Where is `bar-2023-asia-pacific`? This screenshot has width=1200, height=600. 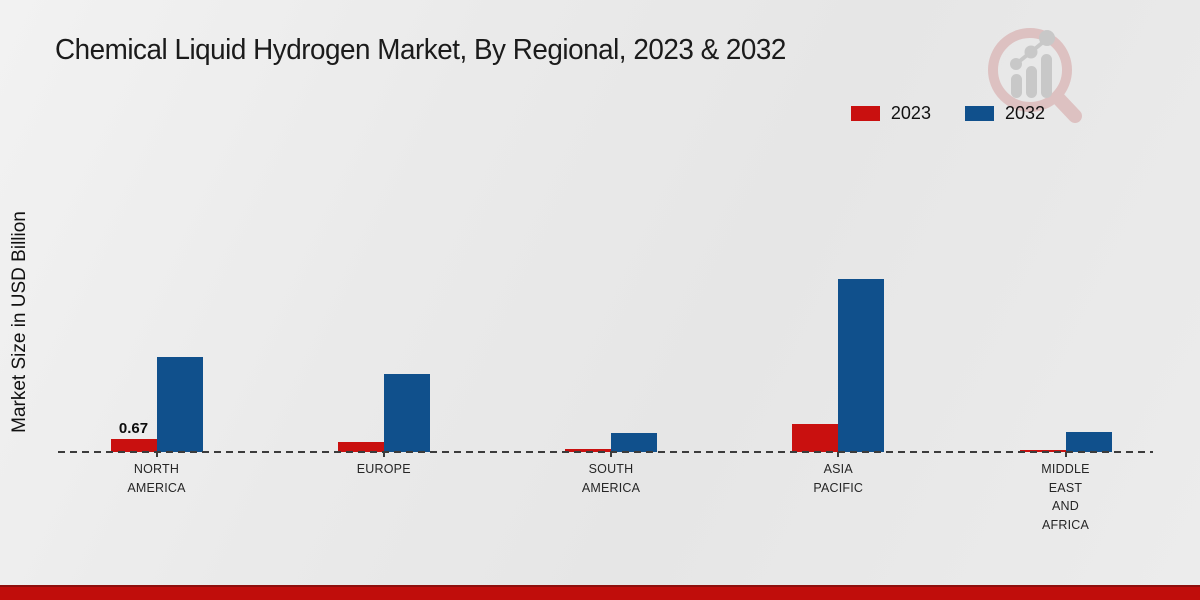 bar-2023-asia-pacific is located at coordinates (815, 437).